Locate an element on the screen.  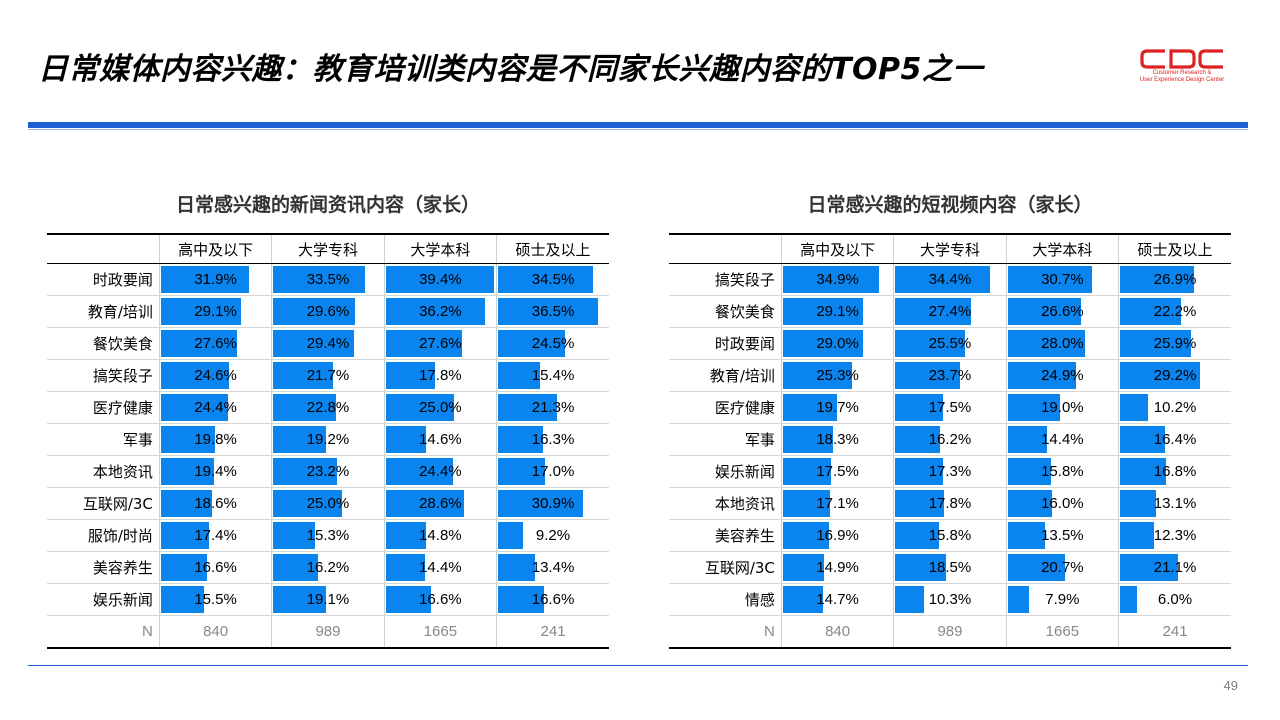
data-label: 24.4% is located at coordinates (215, 407).